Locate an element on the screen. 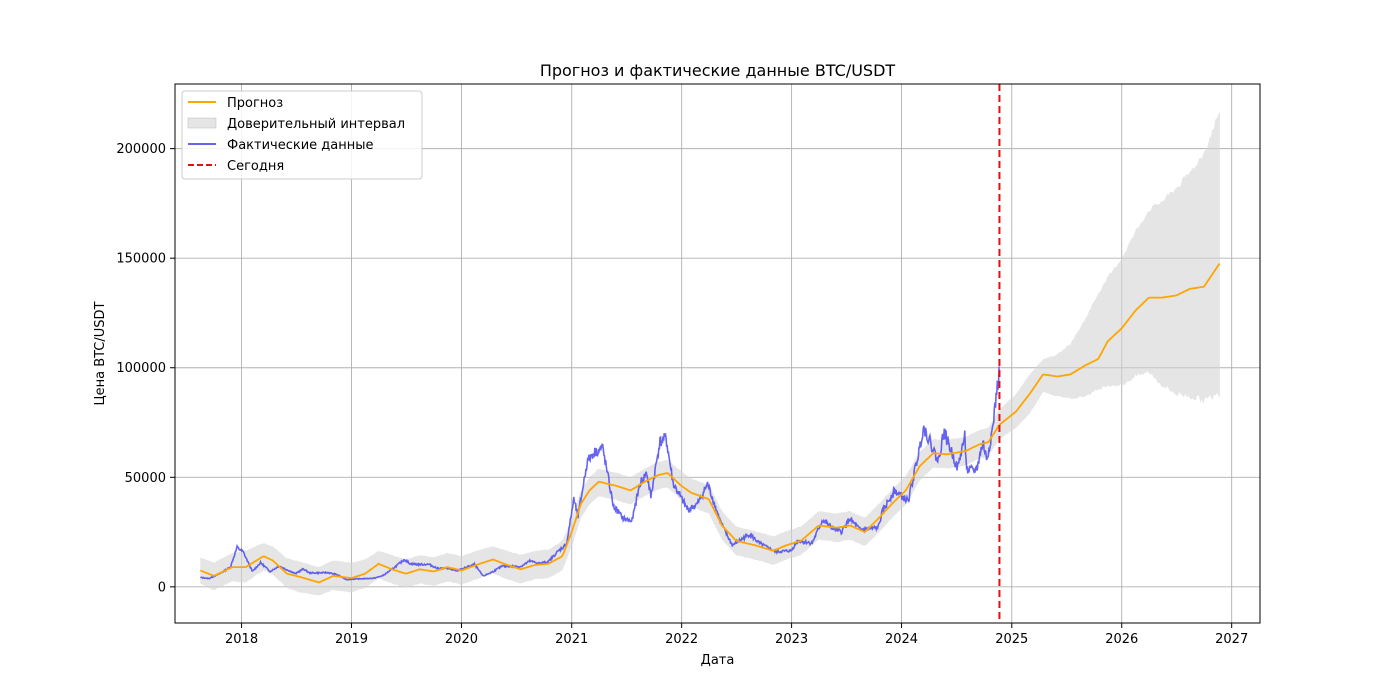 The image size is (1400, 700). x-tick-label: 2023 is located at coordinates (791, 639).